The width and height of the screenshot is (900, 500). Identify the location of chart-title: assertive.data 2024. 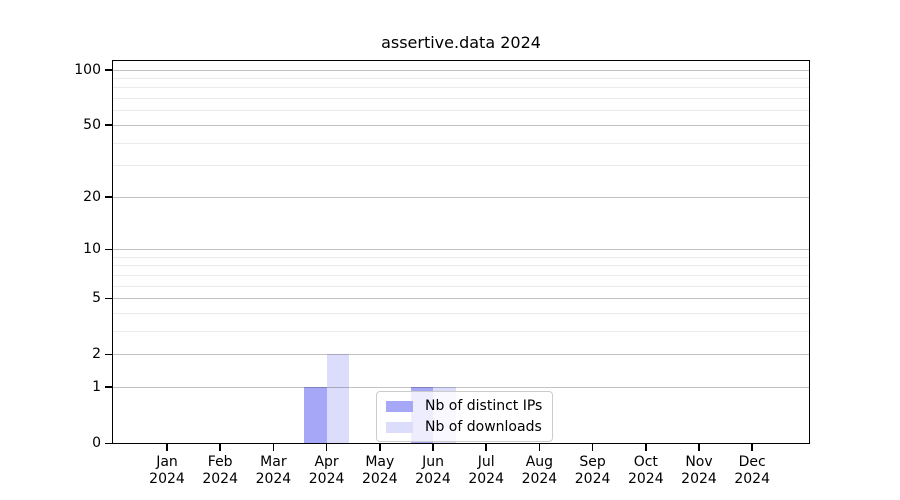
(461, 42).